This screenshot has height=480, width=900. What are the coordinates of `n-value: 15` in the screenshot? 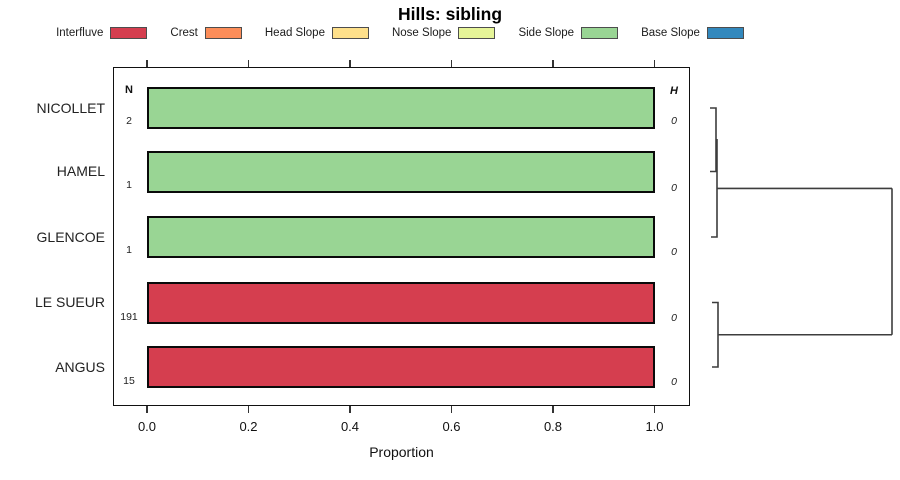 It's located at (129, 381).